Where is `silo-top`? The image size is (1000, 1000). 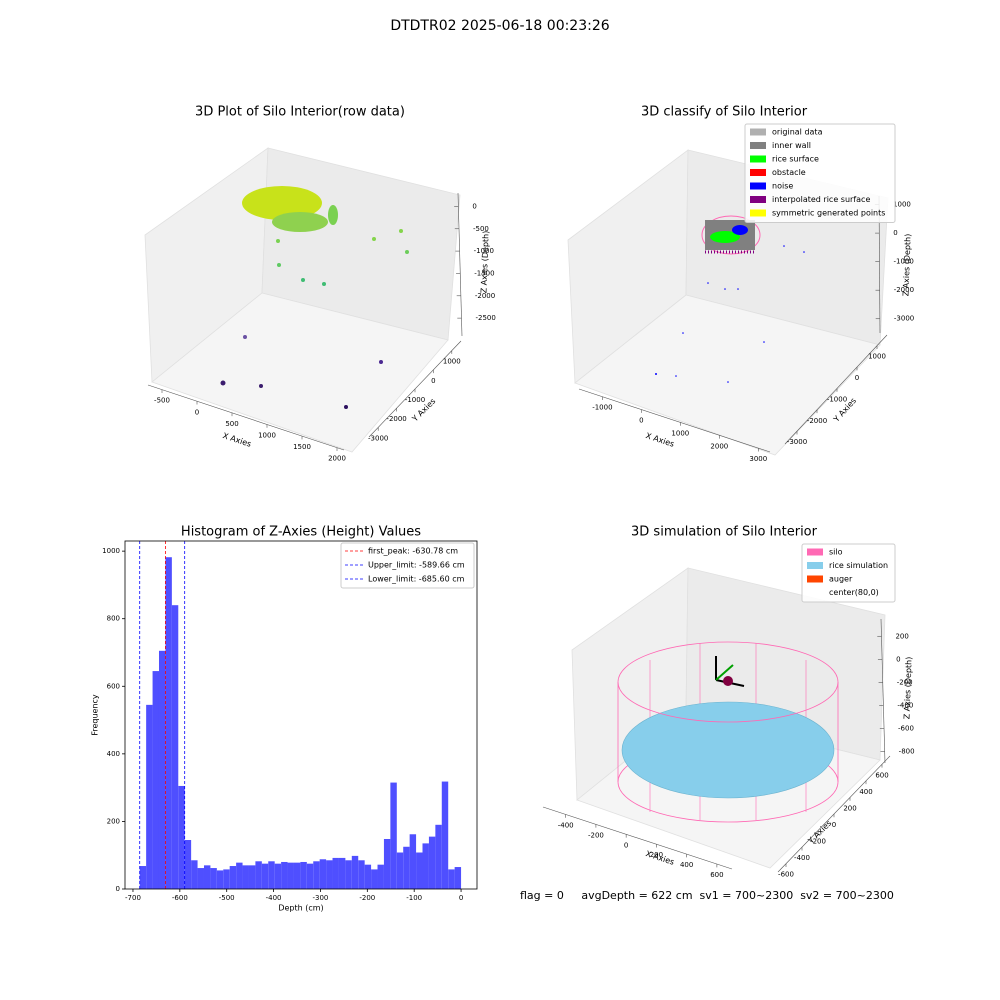
silo-top is located at coordinates (728, 682).